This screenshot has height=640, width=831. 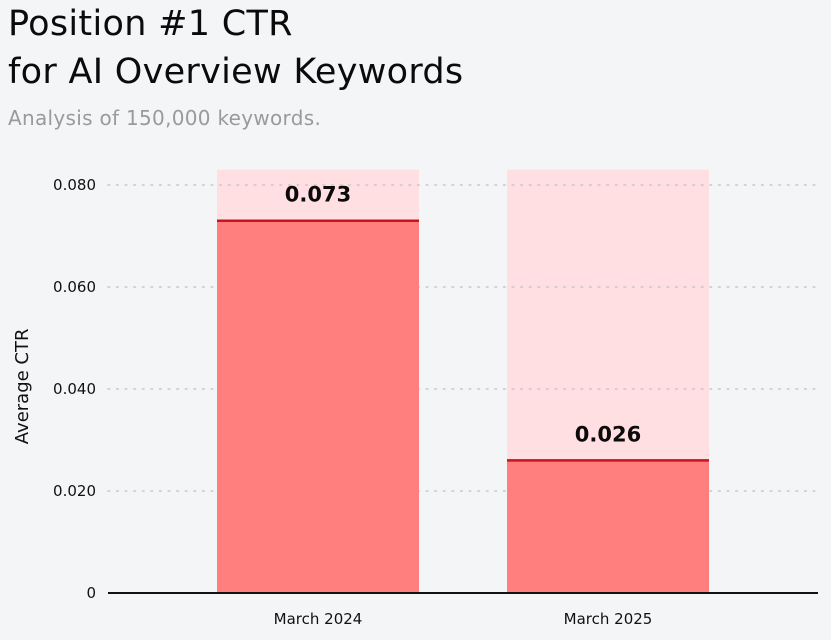 I want to click on chart-title-line-2: for AI Overview Keywords, so click(x=236, y=72).